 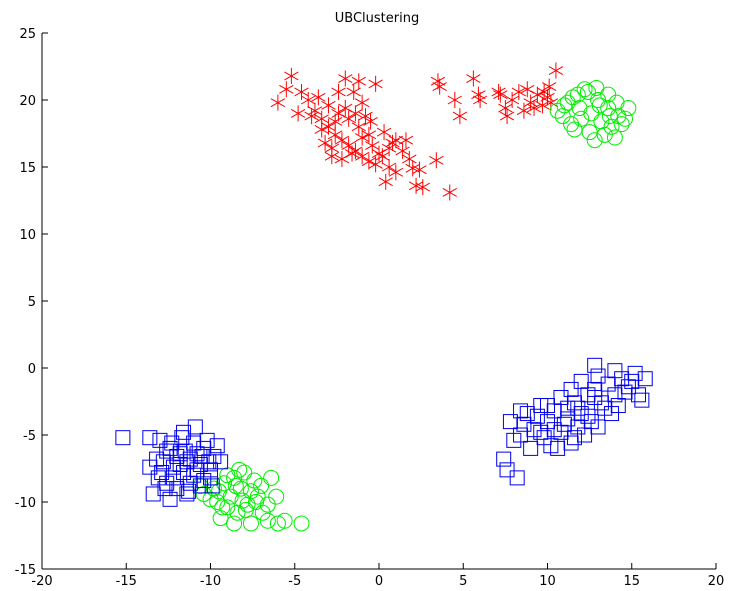 What do you see at coordinates (29, 436) in the screenshot?
I see `y-tick-label: -5` at bounding box center [29, 436].